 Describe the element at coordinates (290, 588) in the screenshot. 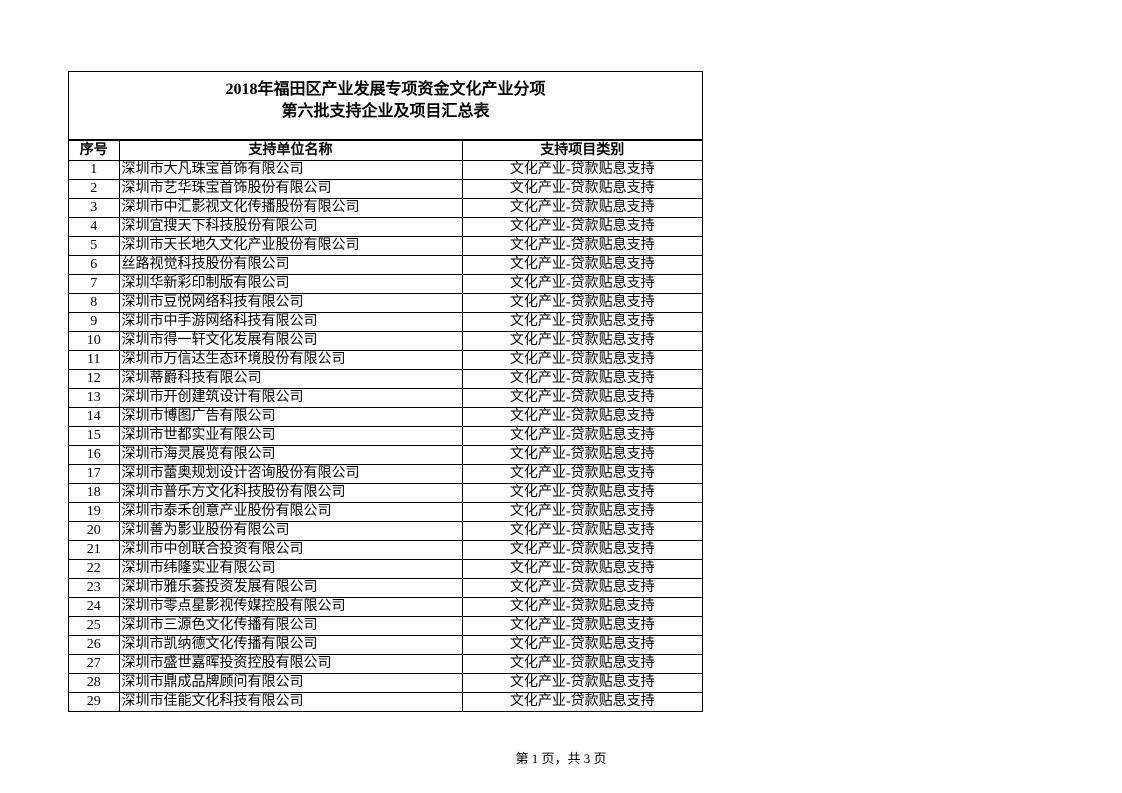

I see `company-name: 深圳市雅乐荟投资发展有限公司` at that location.